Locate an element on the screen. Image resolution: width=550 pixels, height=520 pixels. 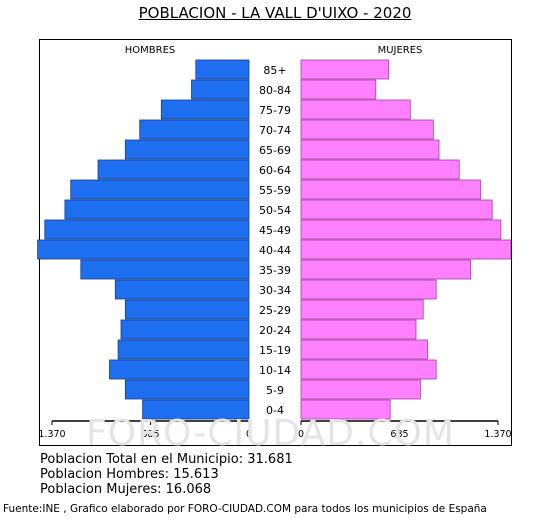
age-group-label: 25-29 is located at coordinates (275, 310).